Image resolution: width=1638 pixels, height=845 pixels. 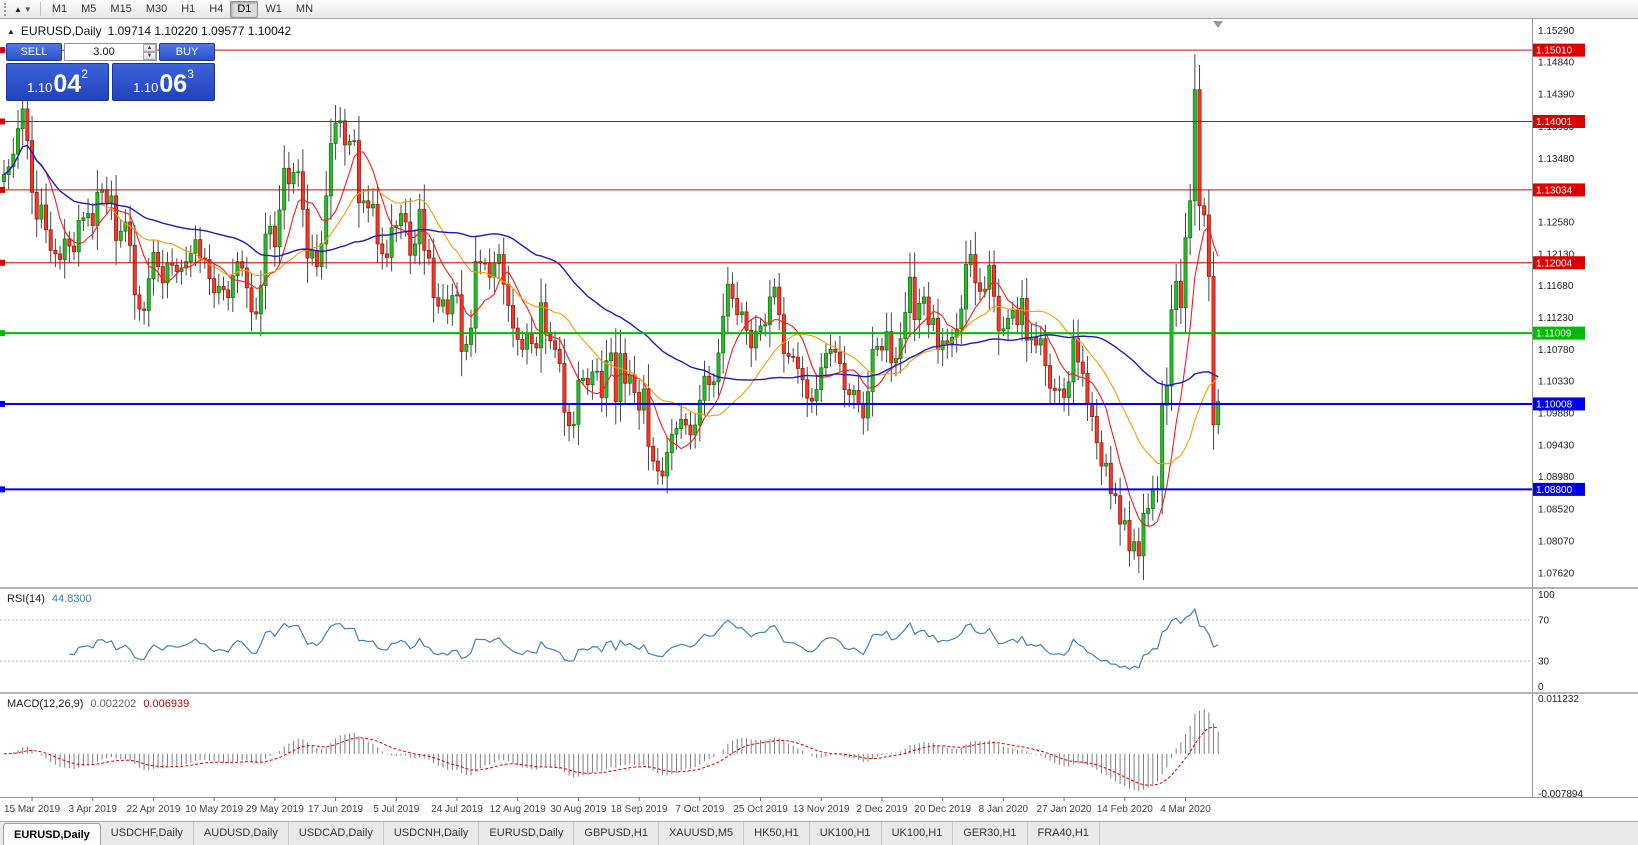 What do you see at coordinates (1556, 31) in the screenshot?
I see `price-tick: 1.15290` at bounding box center [1556, 31].